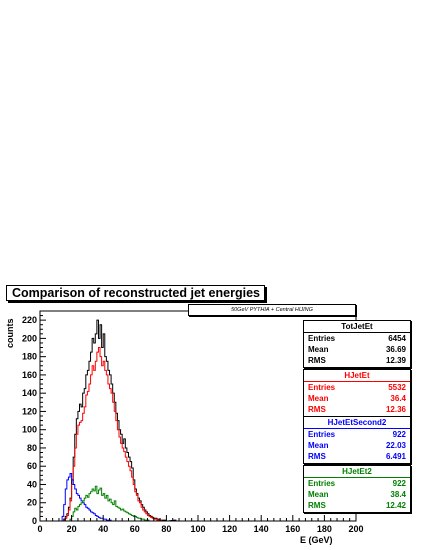 The width and height of the screenshot is (425, 550). I want to click on histogram-totjetet, so click(118, 420).